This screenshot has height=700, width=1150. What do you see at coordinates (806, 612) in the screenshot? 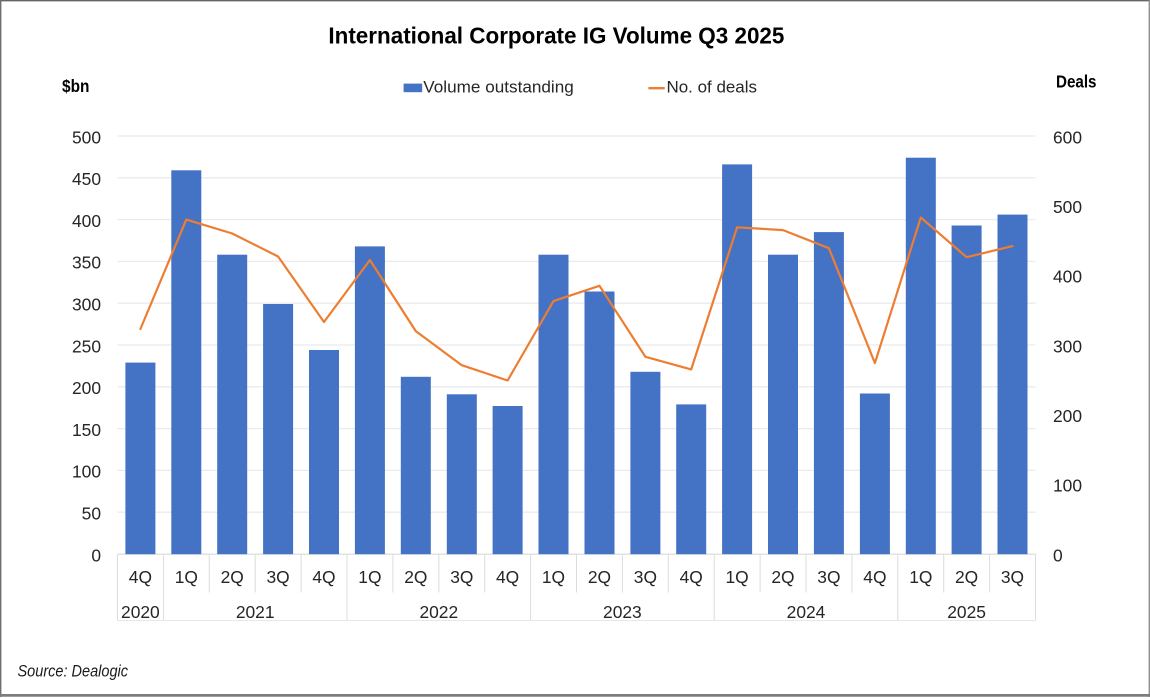
I see `svg-text: 2024` at bounding box center [806, 612].